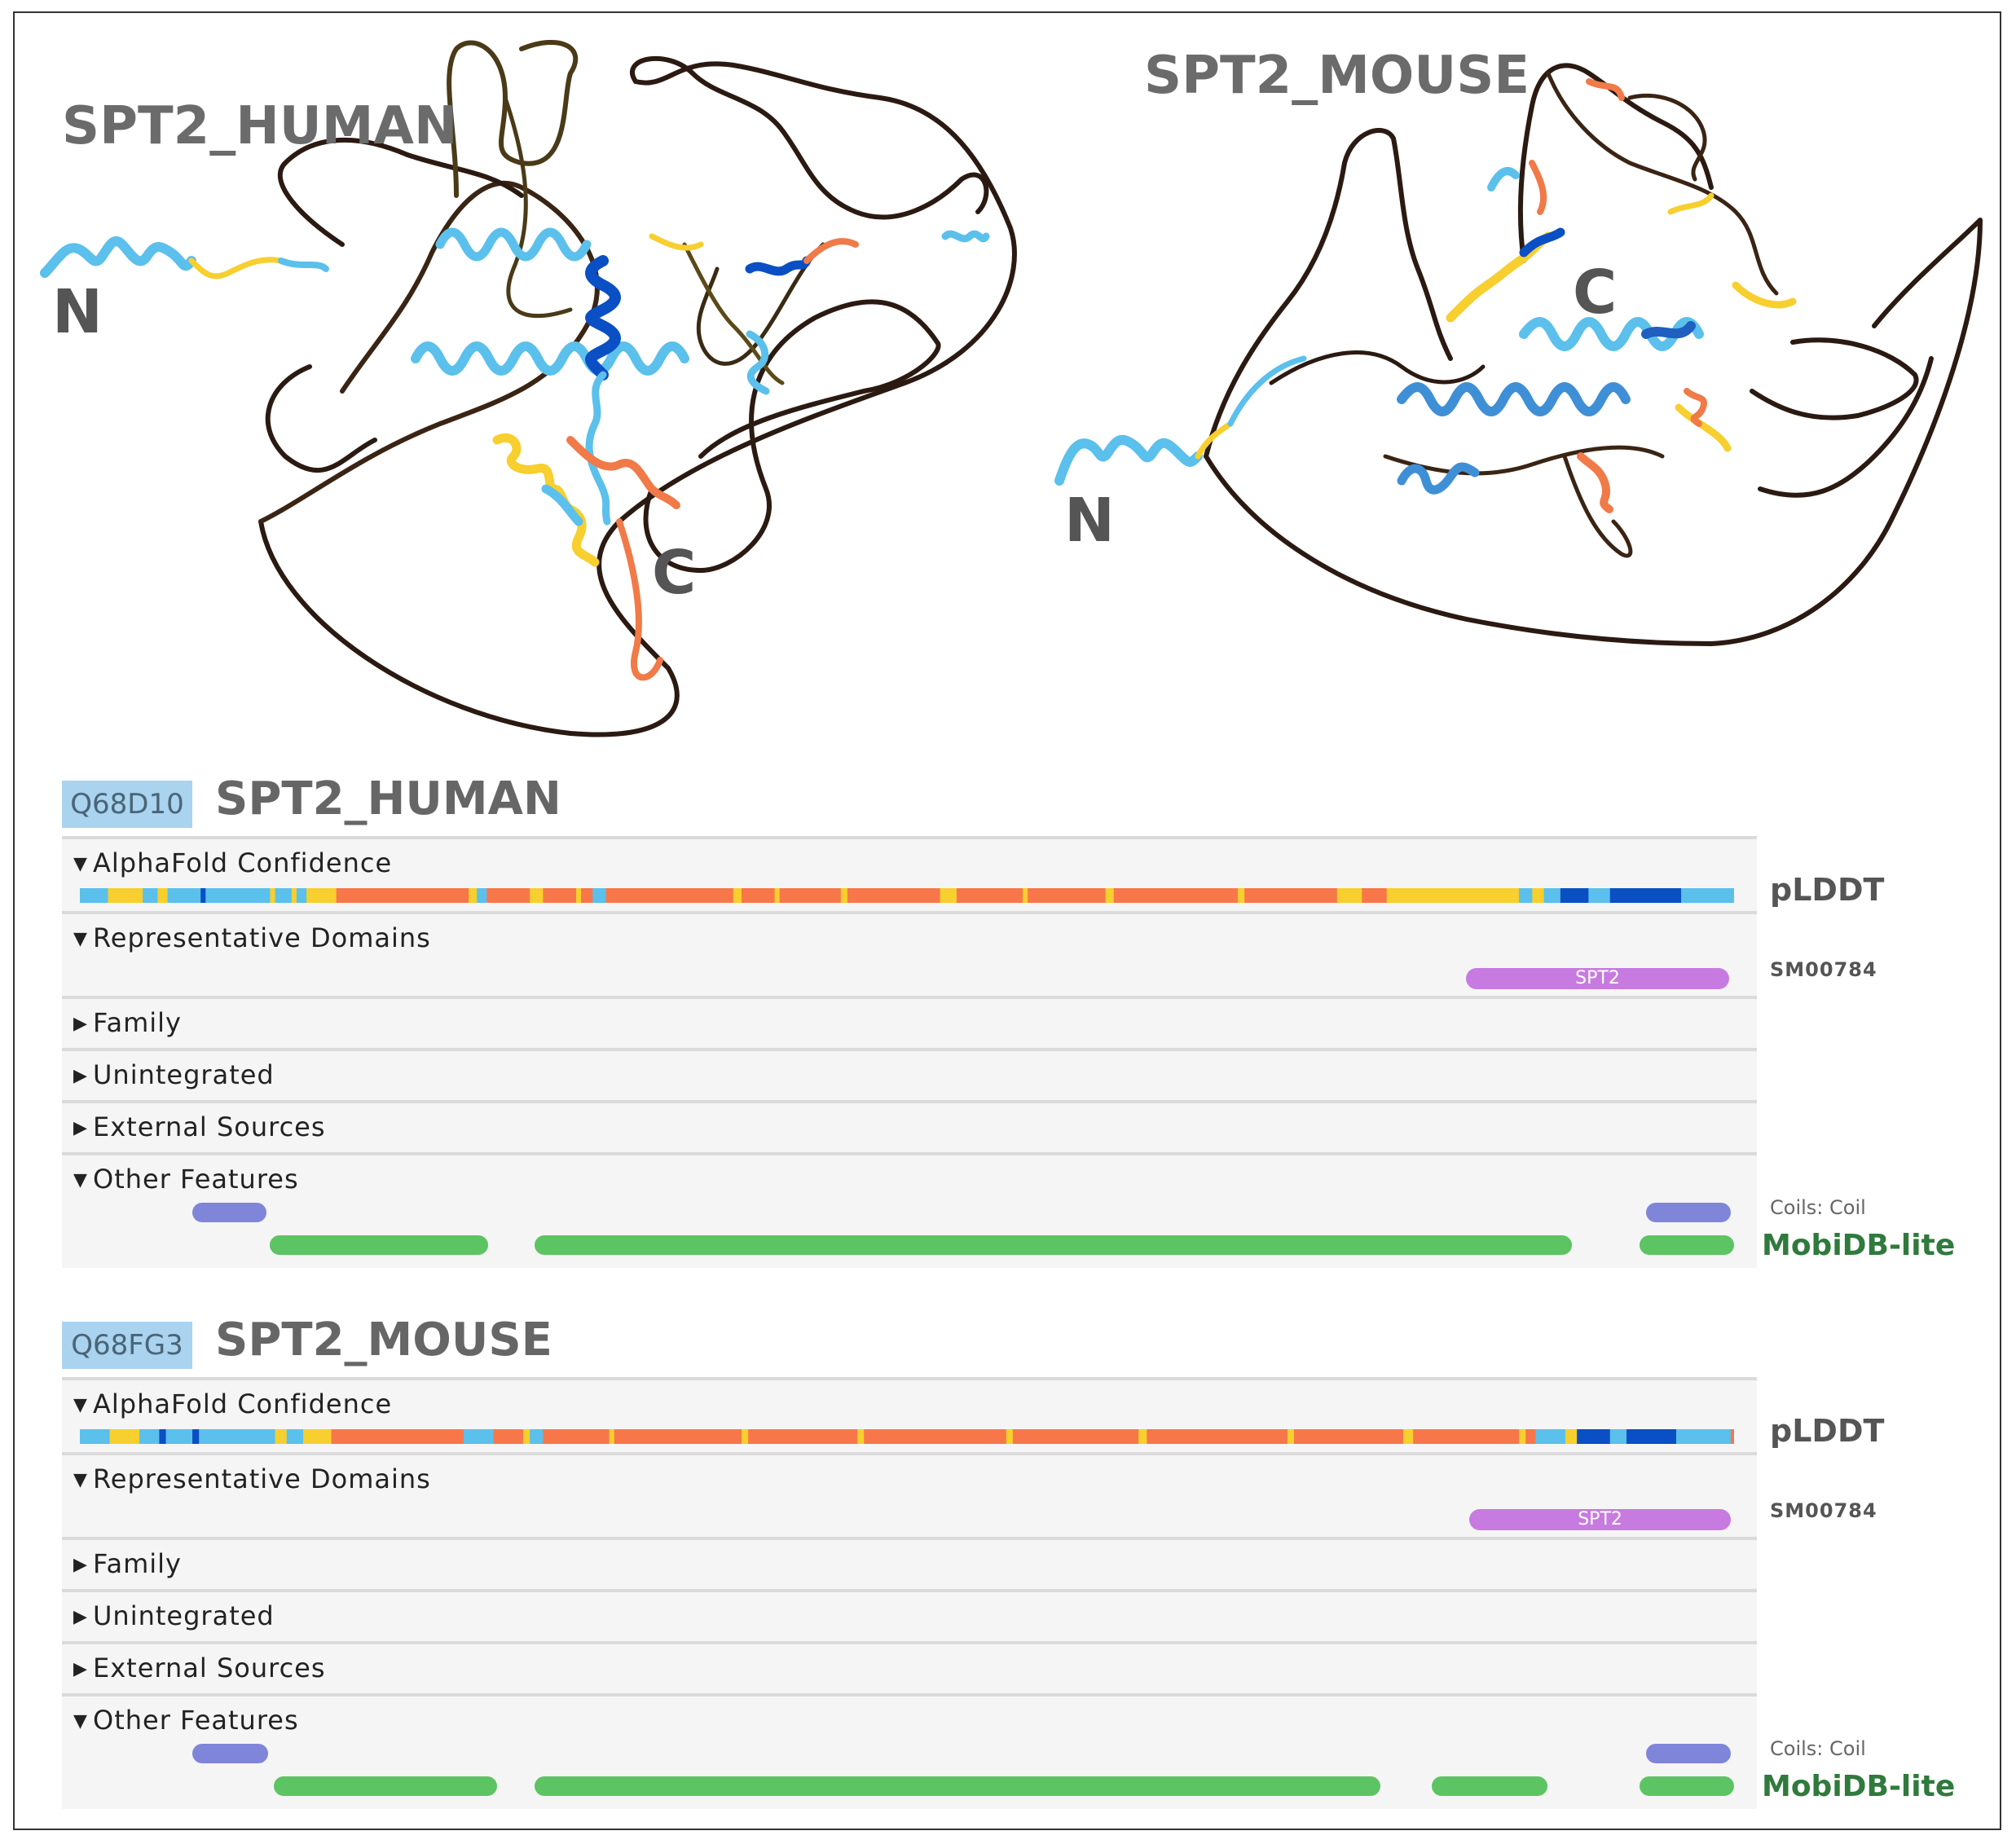 This screenshot has height=1844, width=2016. Describe the element at coordinates (1828, 890) in the screenshot. I see `plddt-label: pLDDT` at that location.